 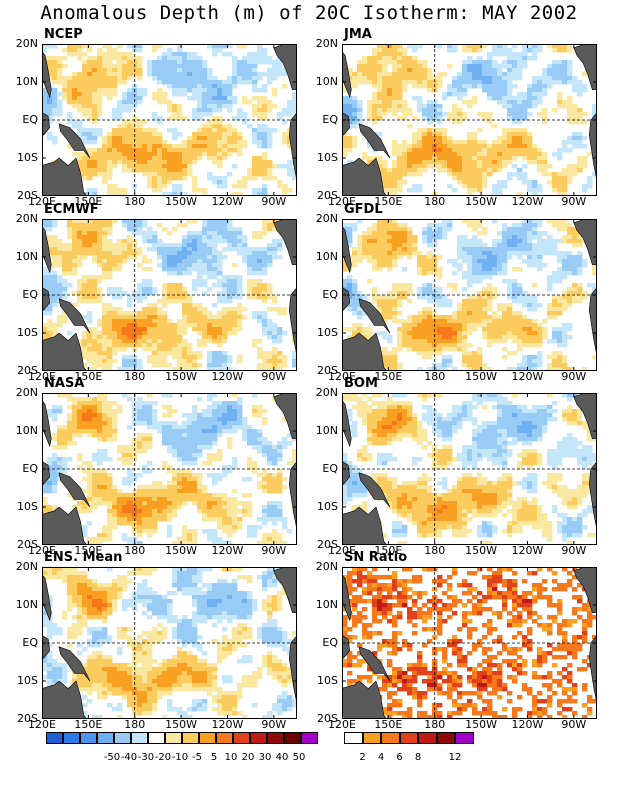 What do you see at coordinates (363, 209) in the screenshot?
I see `panel-title: GFDL` at bounding box center [363, 209].